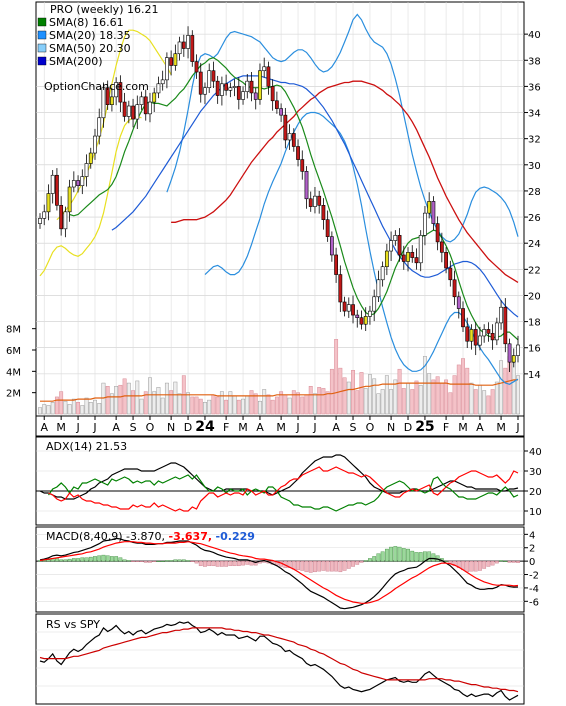 The height and width of the screenshot is (706, 566). I want to click on rs-gridlines, so click(280, 659).